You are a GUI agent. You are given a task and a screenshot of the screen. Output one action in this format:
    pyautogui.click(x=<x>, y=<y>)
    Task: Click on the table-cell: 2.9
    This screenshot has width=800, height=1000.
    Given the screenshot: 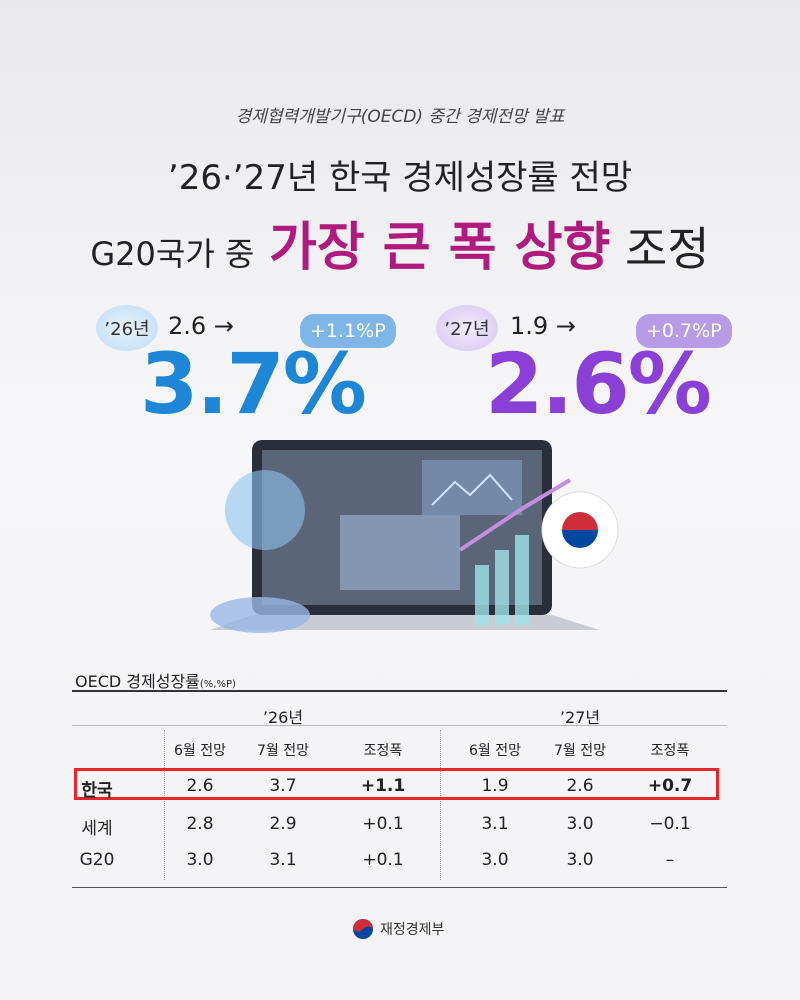 What is the action you would take?
    pyautogui.click(x=283, y=824)
    